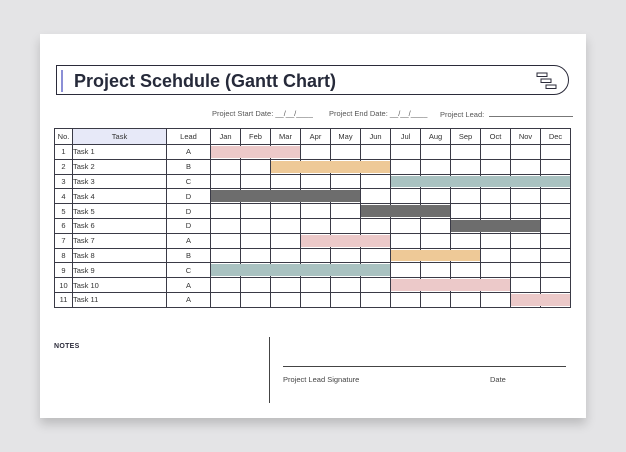 The image size is (626, 452). I want to click on row-number: 4, so click(63, 196).